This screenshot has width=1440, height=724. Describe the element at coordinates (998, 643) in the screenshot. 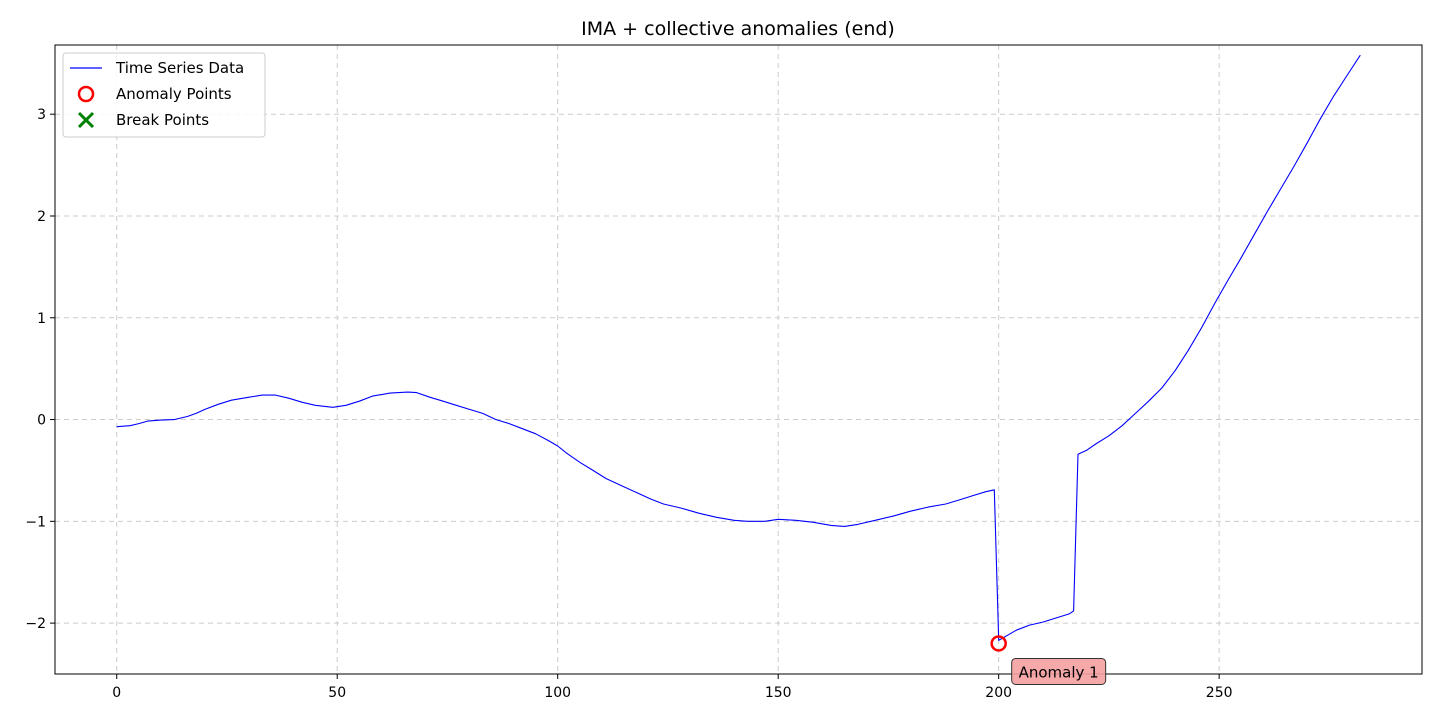

I see `anomaly-point-marker` at that location.